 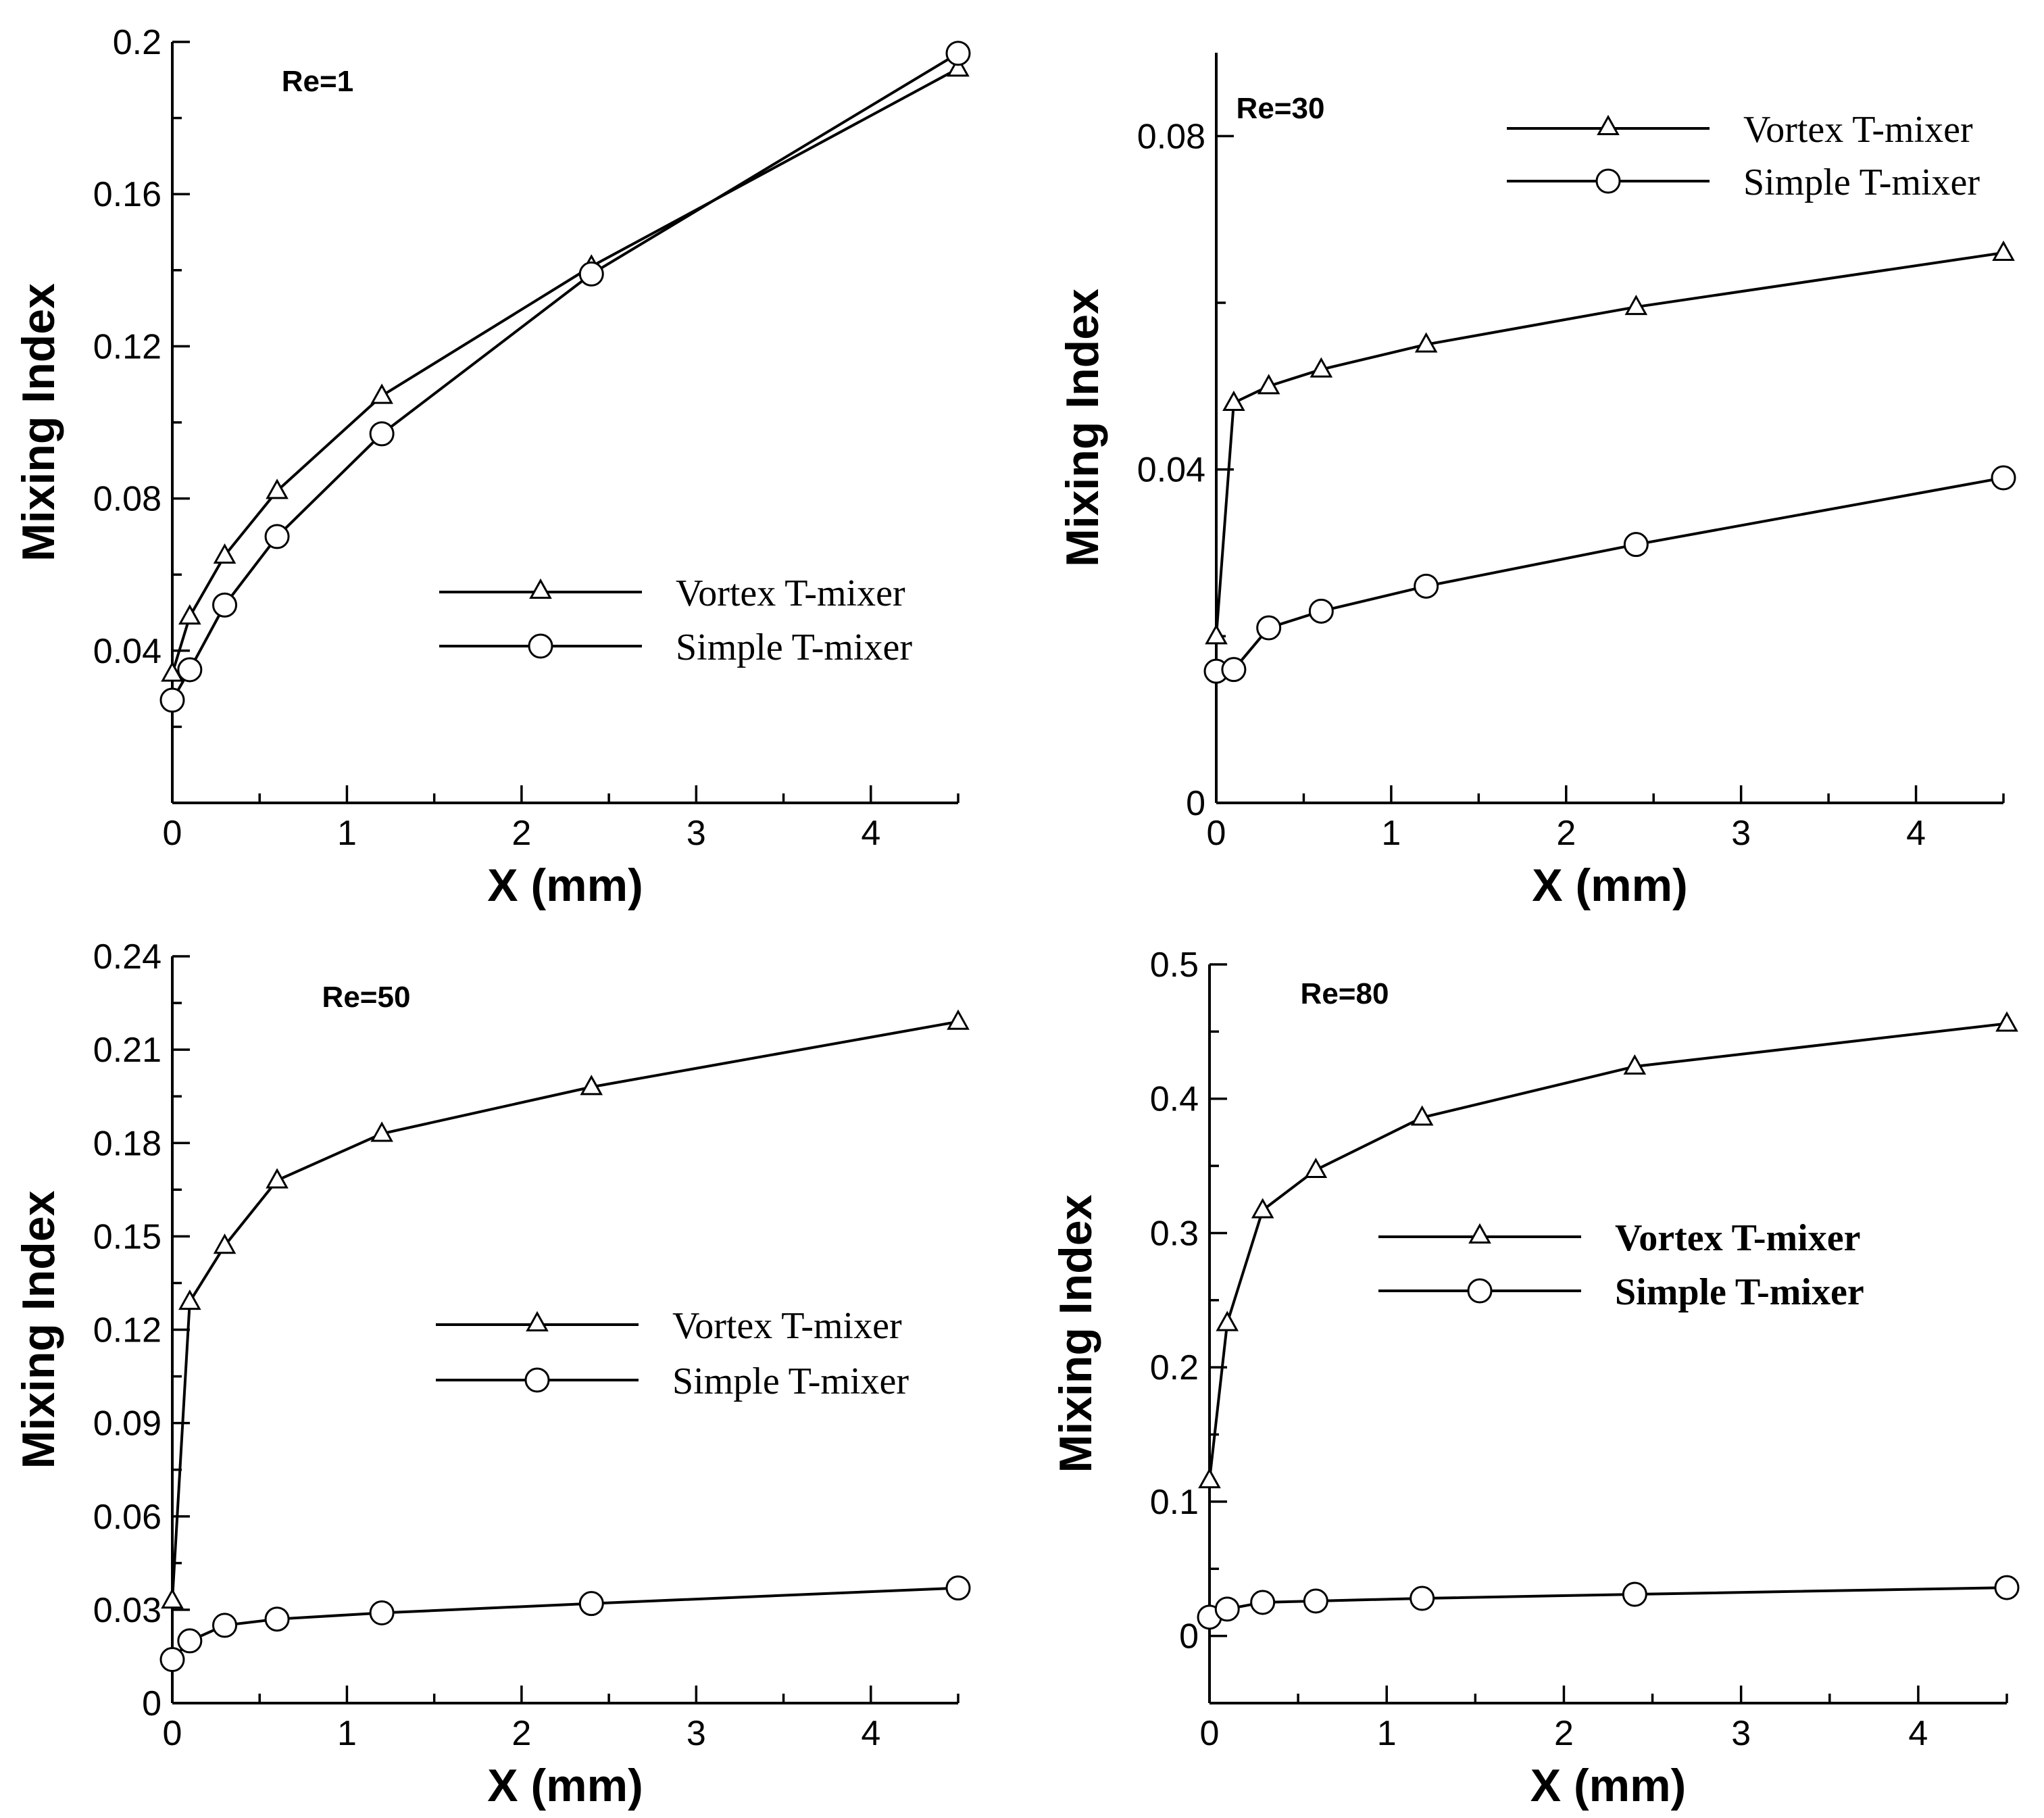 I want to click on series-line-vortex, so click(x=1608, y=1252).